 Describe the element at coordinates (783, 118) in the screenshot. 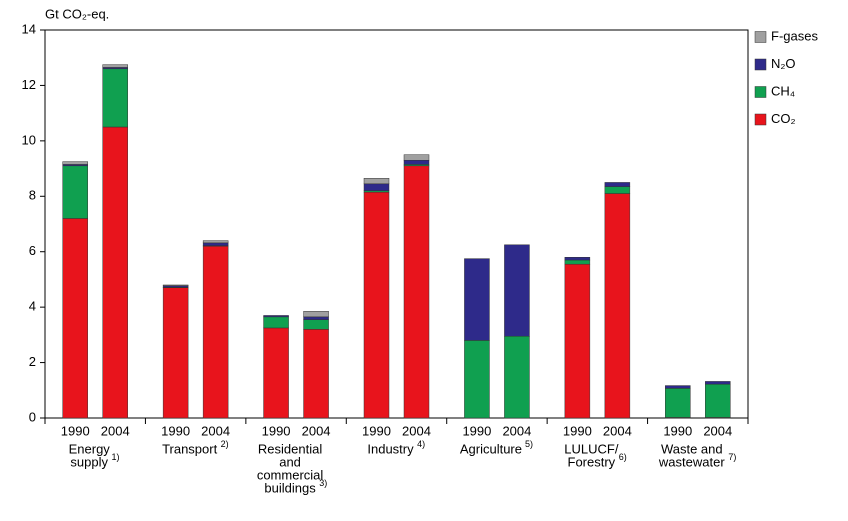

I see `legend-label: CO₂` at that location.